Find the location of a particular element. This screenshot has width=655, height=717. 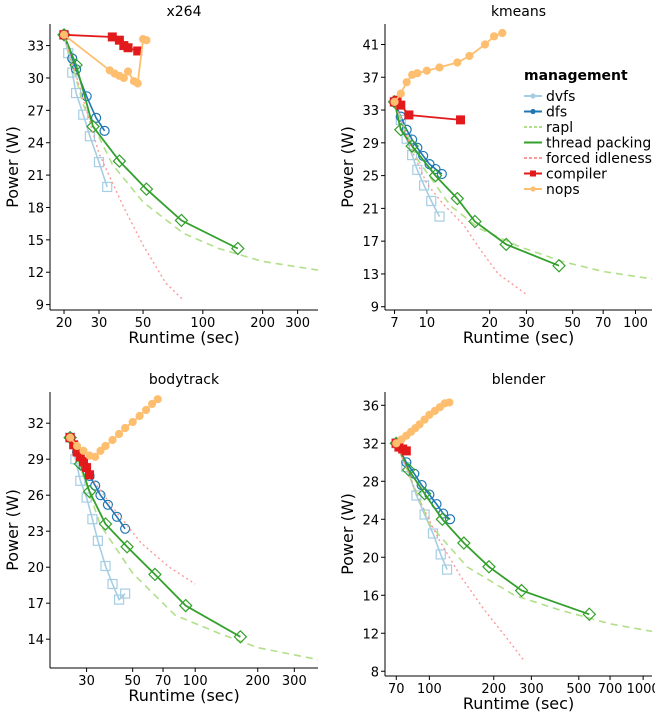

chart-title: blender is located at coordinates (519, 380).